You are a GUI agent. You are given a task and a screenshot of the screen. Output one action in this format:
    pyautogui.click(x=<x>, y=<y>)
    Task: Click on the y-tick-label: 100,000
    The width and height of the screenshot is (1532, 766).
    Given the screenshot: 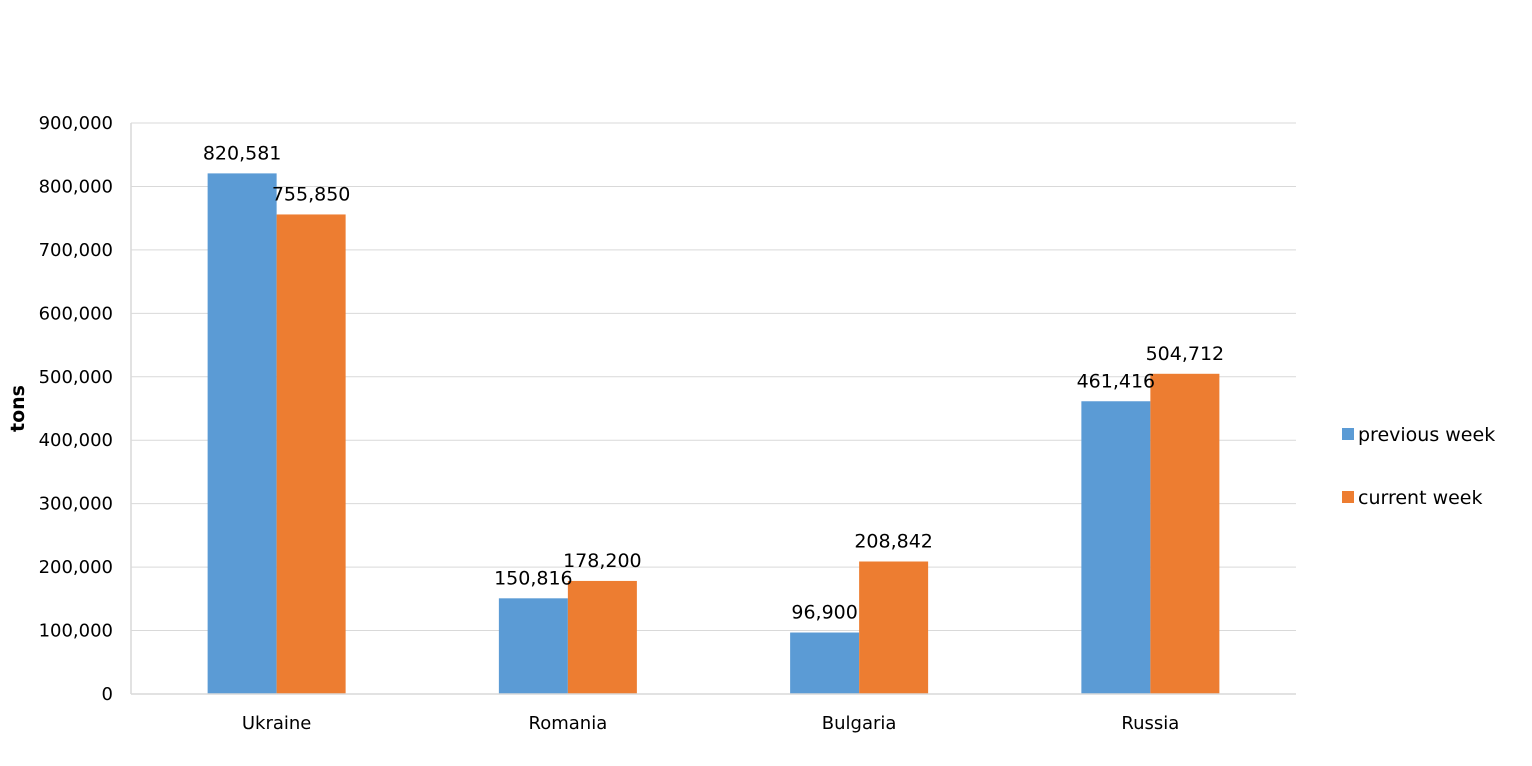 What is the action you would take?
    pyautogui.click(x=76, y=631)
    